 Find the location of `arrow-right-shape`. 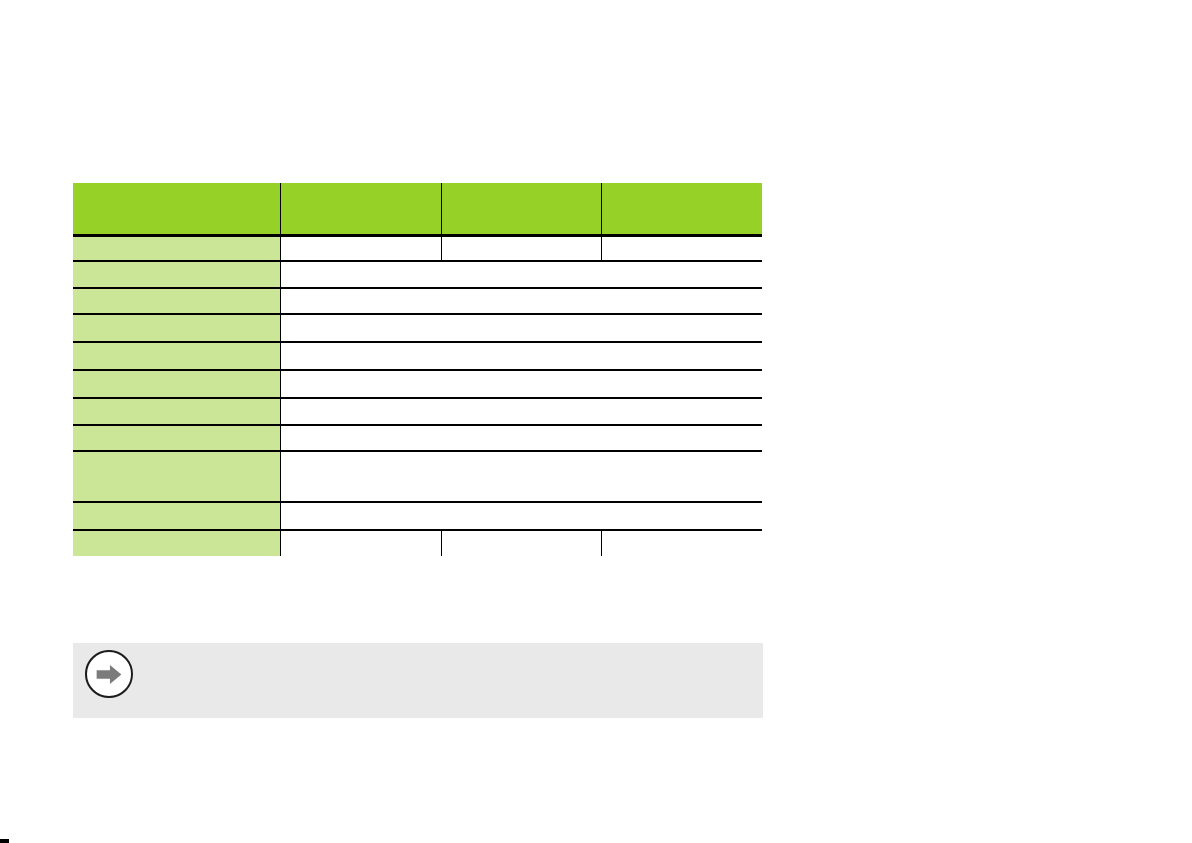

arrow-right-shape is located at coordinates (109, 674).